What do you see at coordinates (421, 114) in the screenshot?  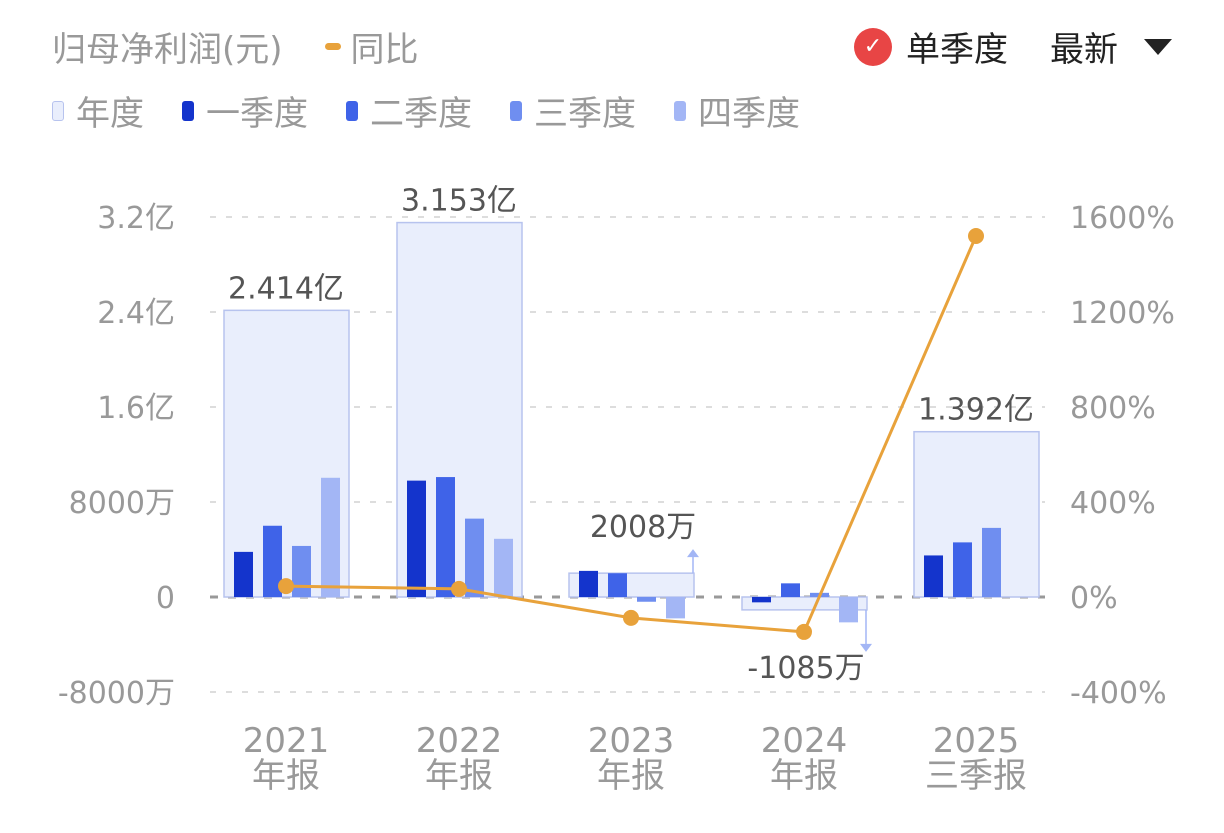 I see `legend-label: 二季度` at bounding box center [421, 114].